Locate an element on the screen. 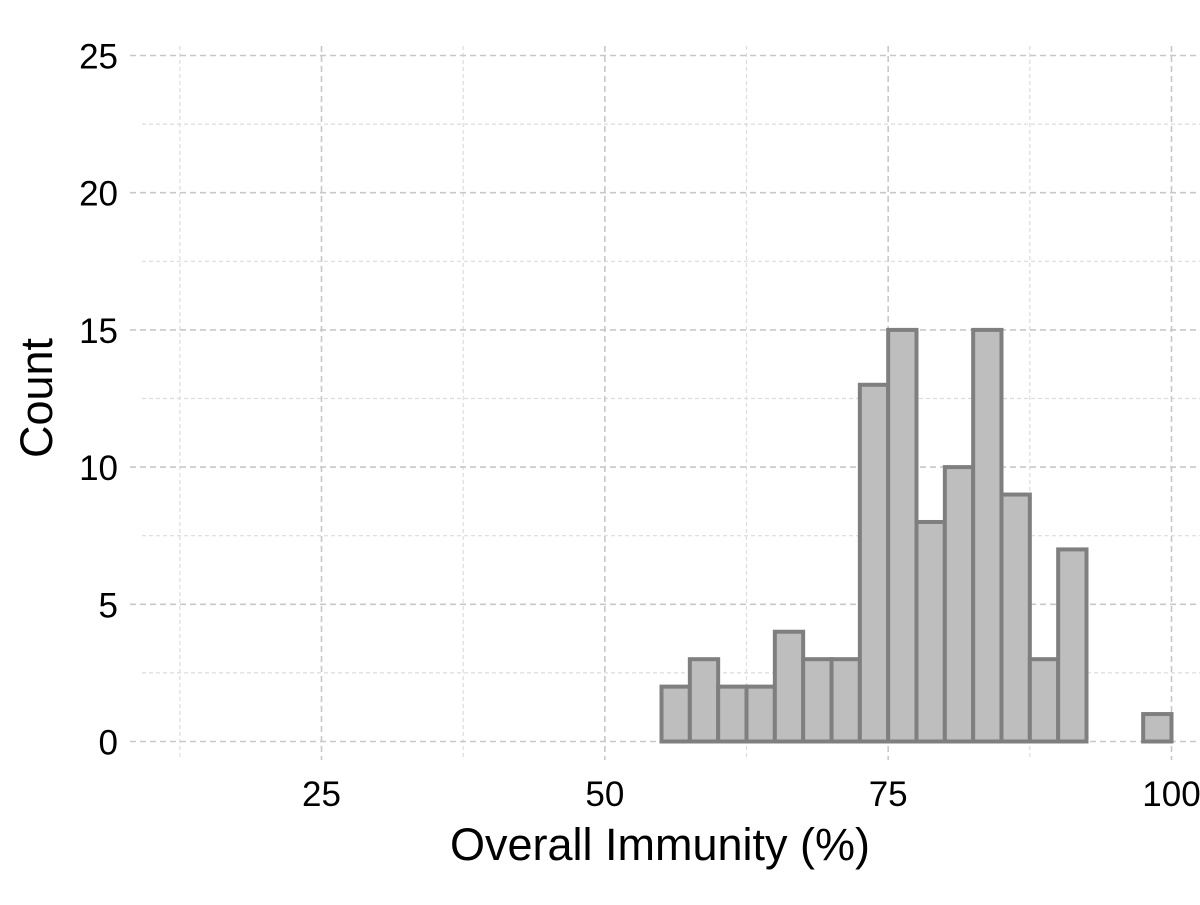 The image size is (1200, 905). y-axis-title: Count is located at coordinates (36, 397).